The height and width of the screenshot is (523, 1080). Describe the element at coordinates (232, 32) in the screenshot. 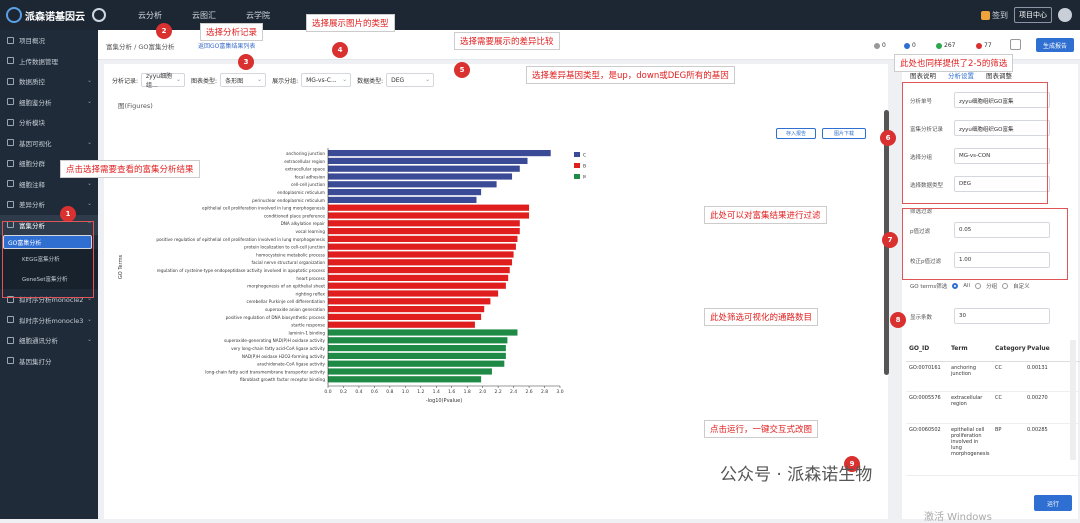

I see `annotation-label: 选择分析记录` at that location.